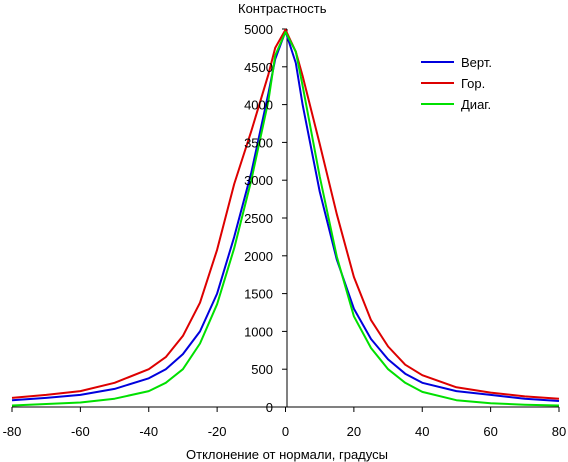 This screenshot has height=462, width=568. I want to click on x-tick-label: 40, so click(422, 431).